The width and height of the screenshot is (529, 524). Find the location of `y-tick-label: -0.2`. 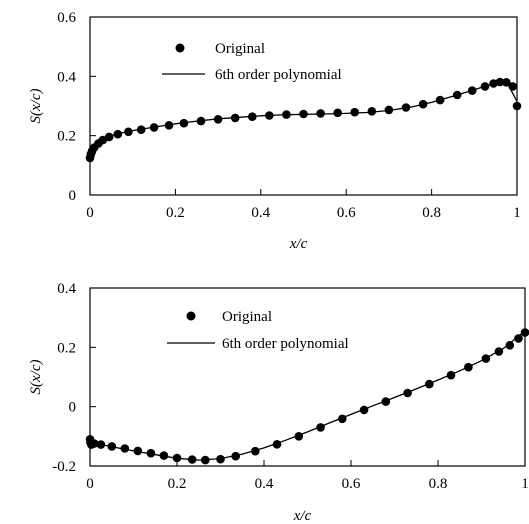

y-tick-label: -0.2 is located at coordinates (64, 467).